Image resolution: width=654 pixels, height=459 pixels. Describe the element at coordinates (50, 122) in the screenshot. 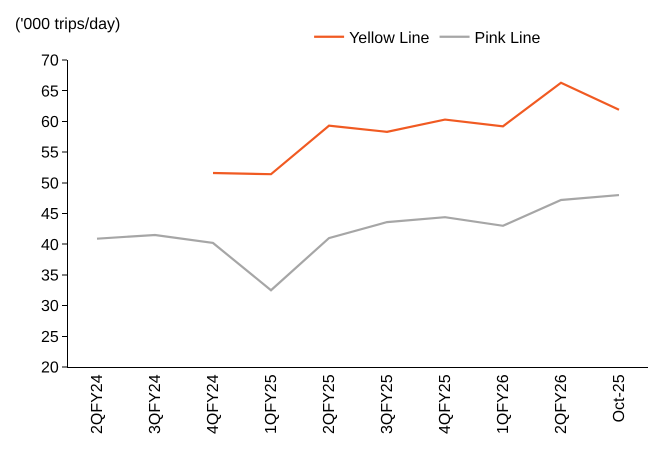

I see `y-tick-label: 60` at that location.